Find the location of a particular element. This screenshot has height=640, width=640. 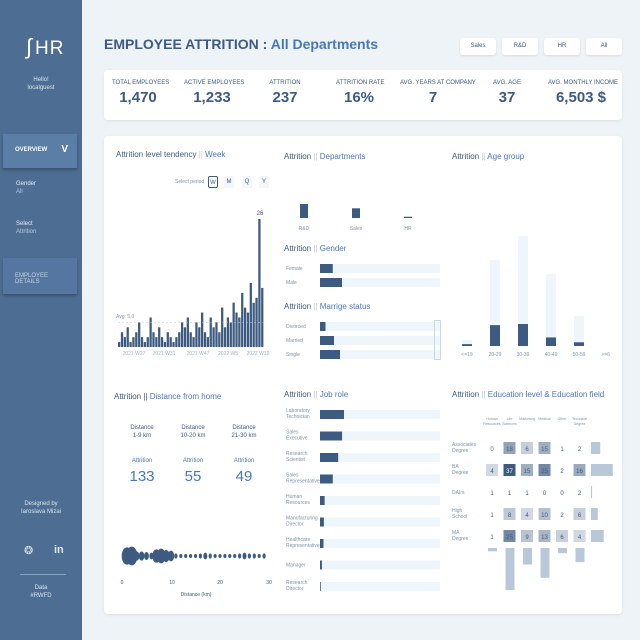

marriage-track is located at coordinates (380, 326).